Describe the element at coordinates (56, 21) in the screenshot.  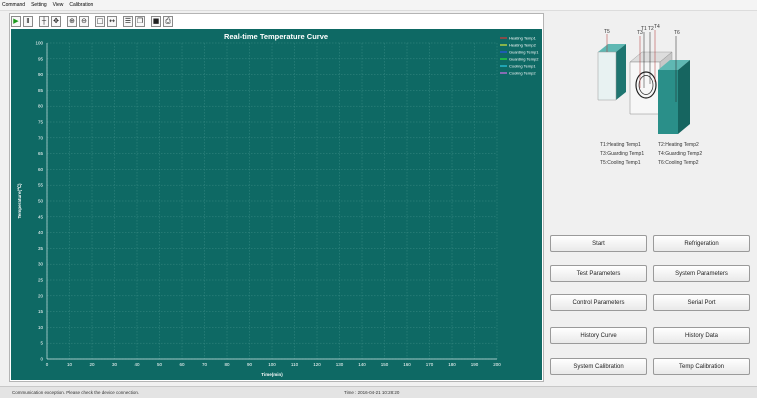
I see `move-icon: ✥` at that location.